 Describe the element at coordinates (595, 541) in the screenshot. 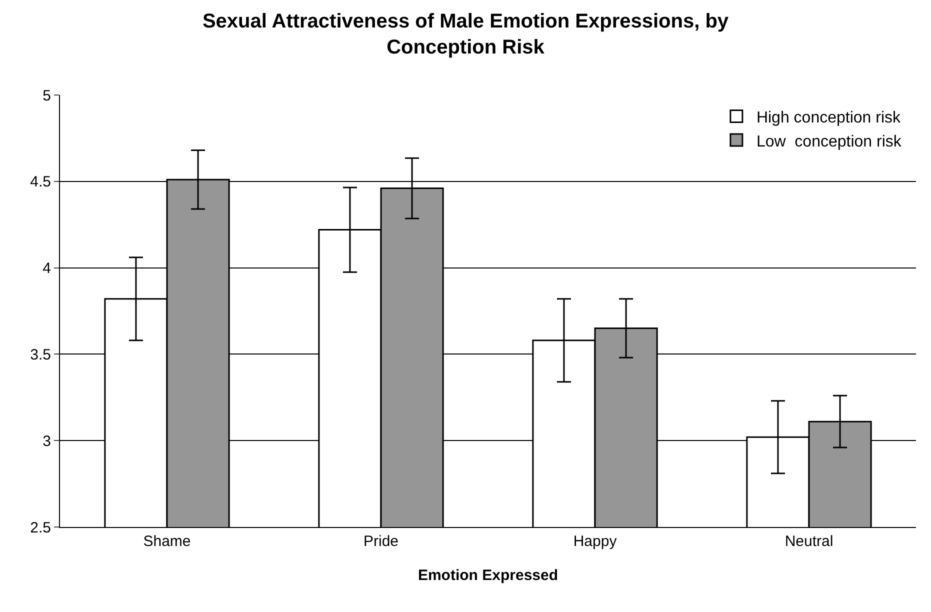

I see `x-tick-label: Happy` at that location.